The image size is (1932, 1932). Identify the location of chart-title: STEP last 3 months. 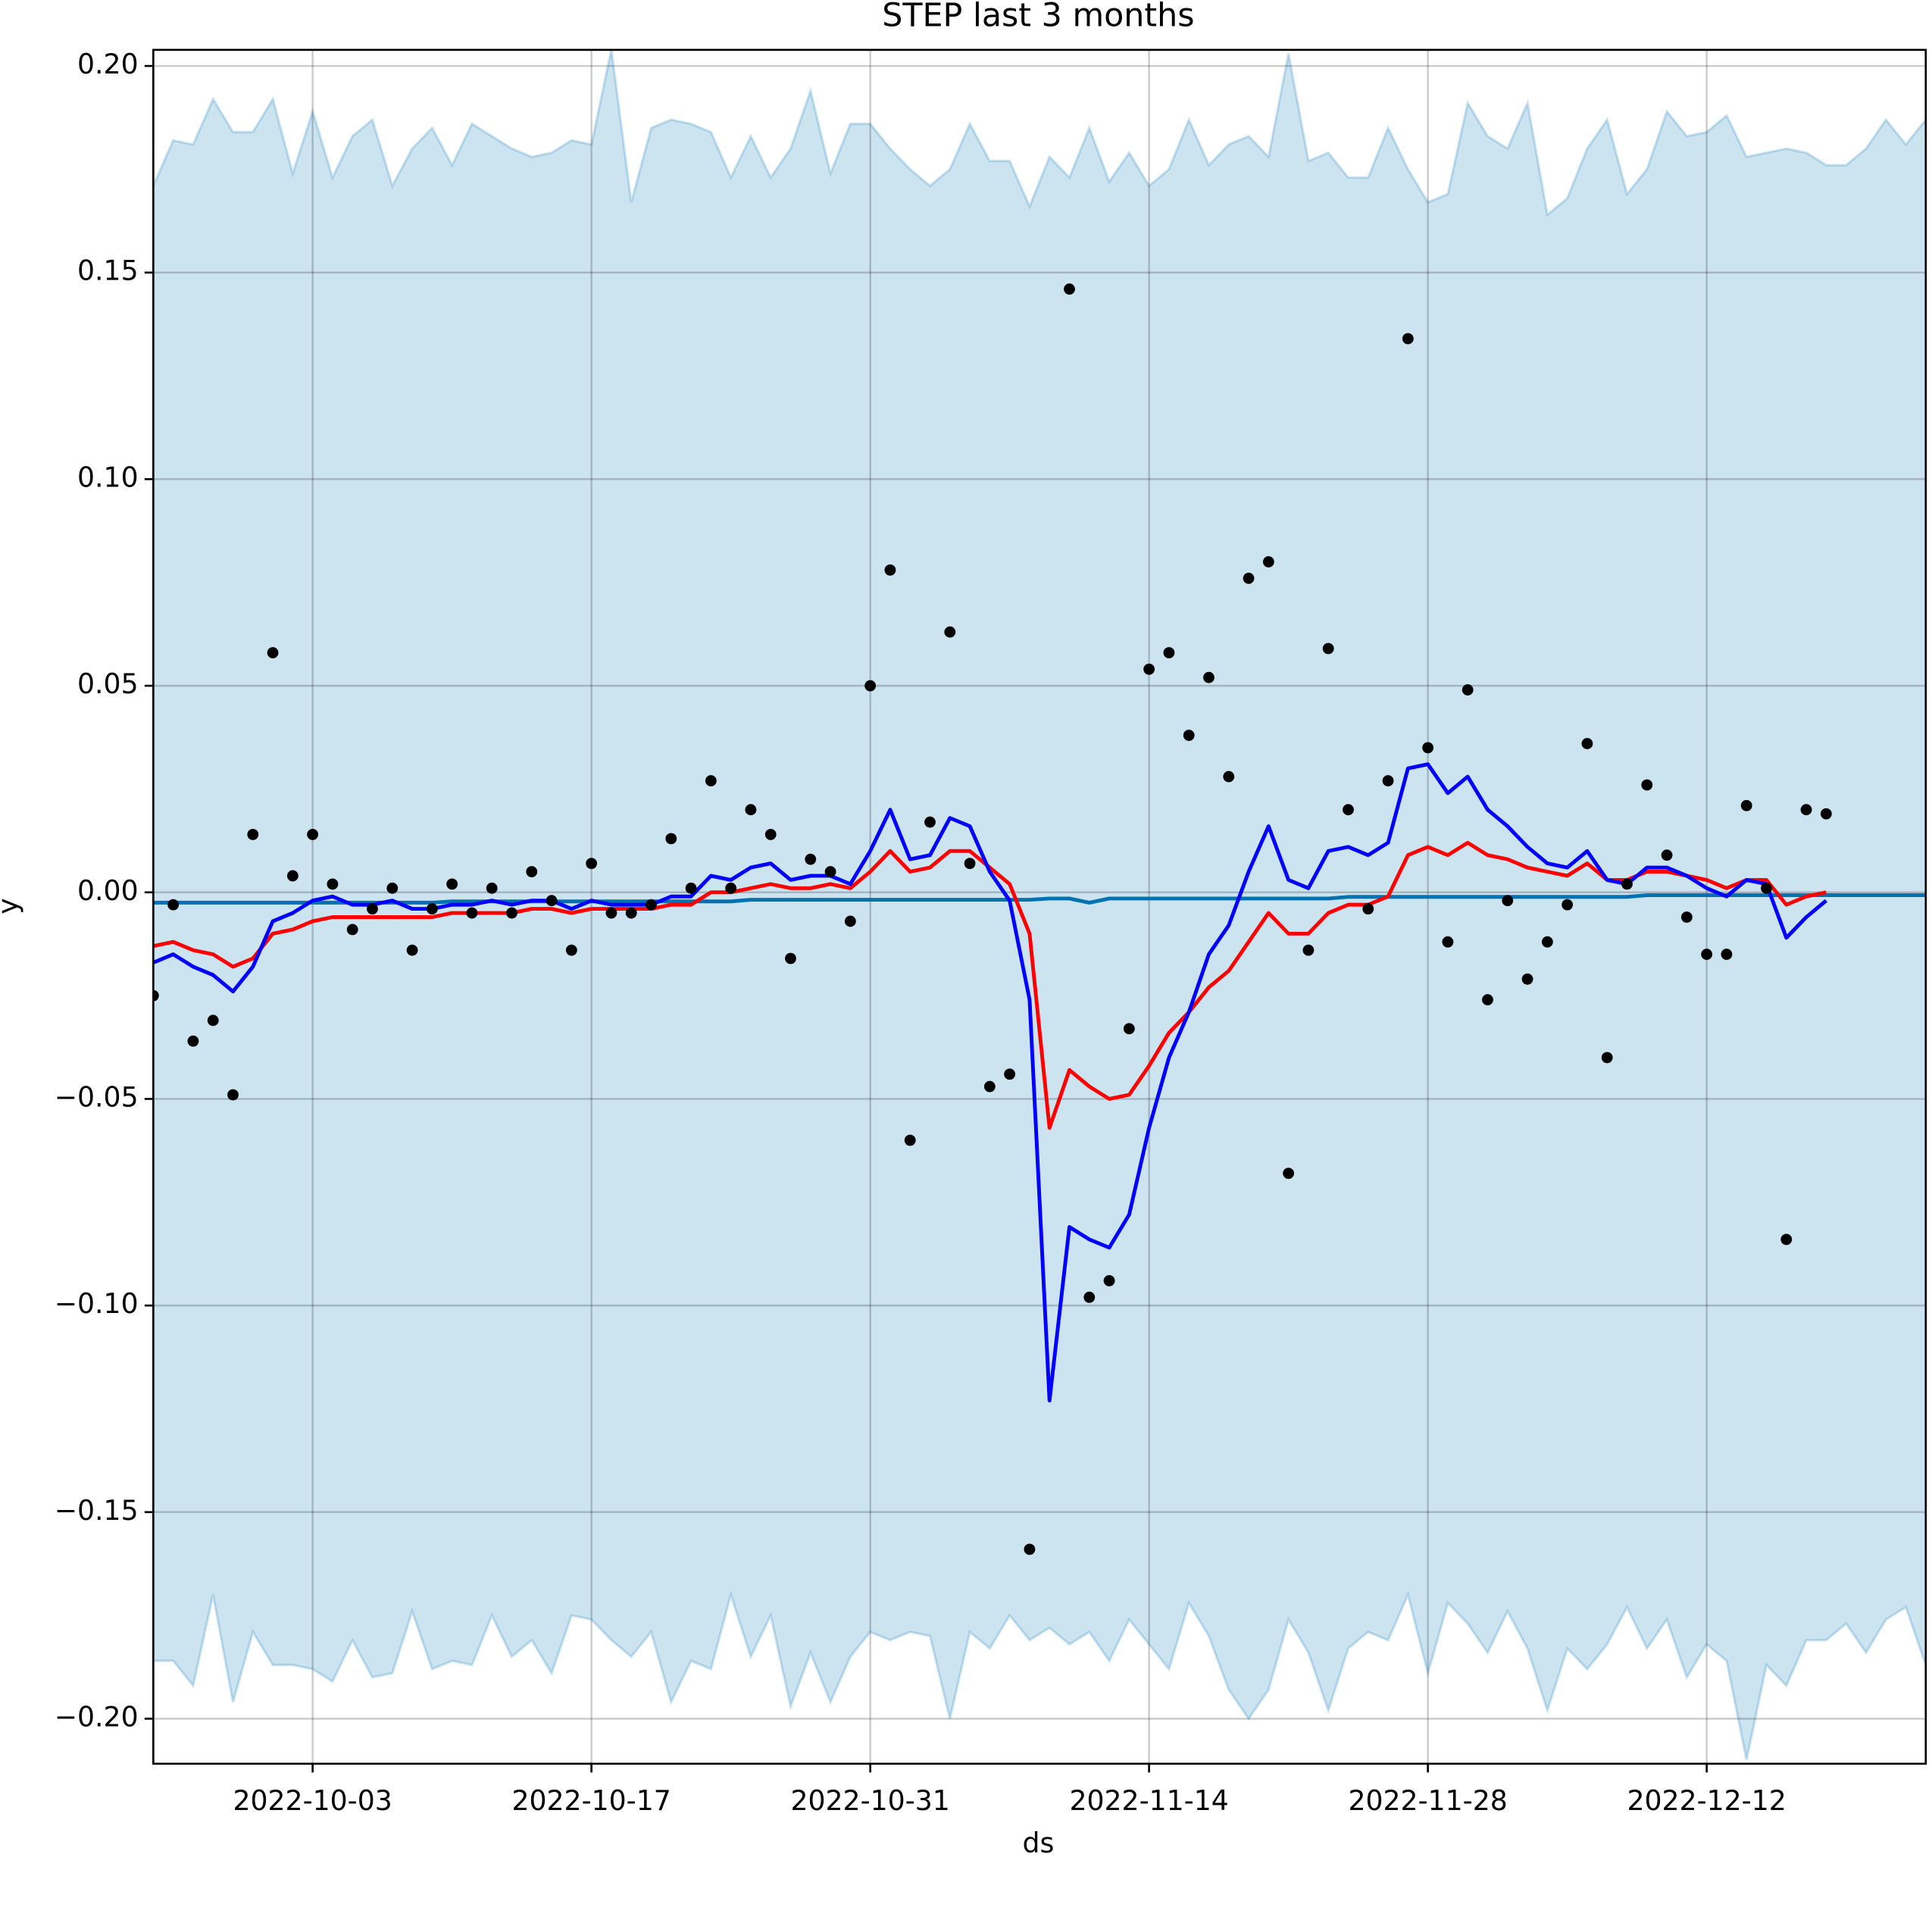
(1038, 18).